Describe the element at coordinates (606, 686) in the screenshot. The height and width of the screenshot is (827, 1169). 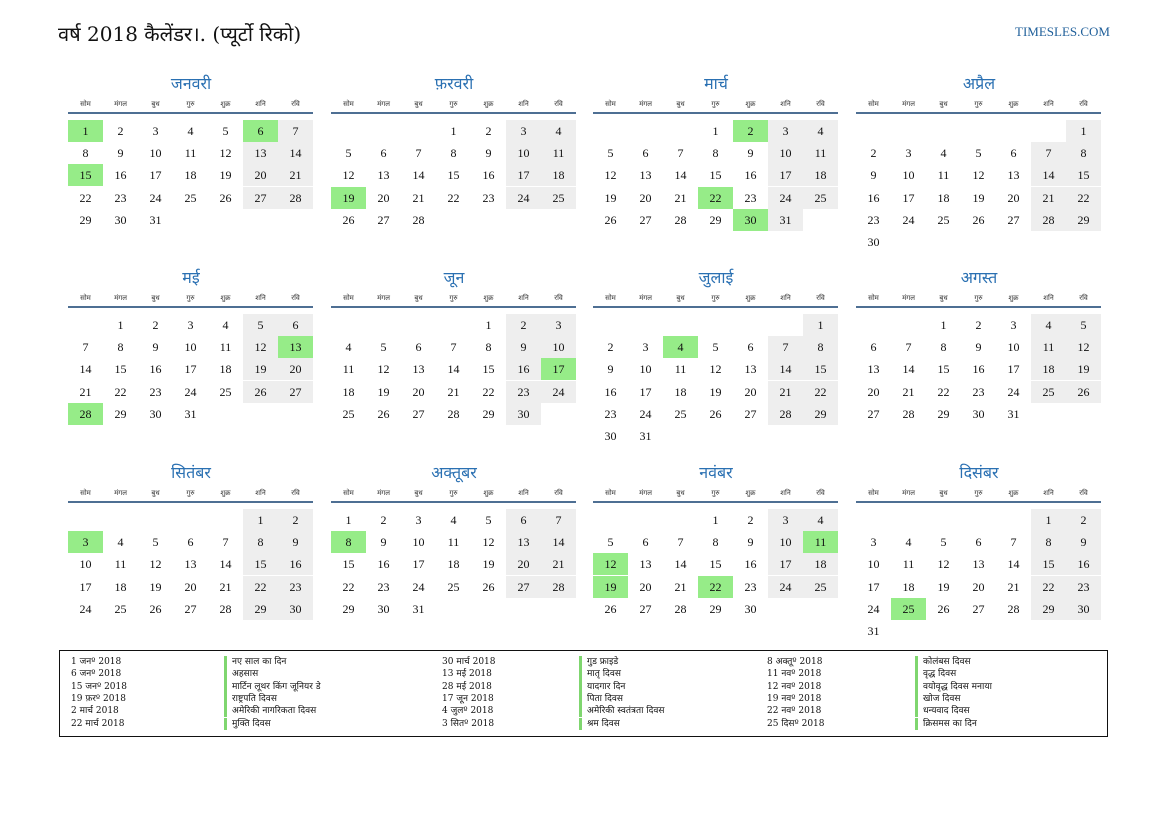
I see `holiday-name: यादगार दिन` at that location.